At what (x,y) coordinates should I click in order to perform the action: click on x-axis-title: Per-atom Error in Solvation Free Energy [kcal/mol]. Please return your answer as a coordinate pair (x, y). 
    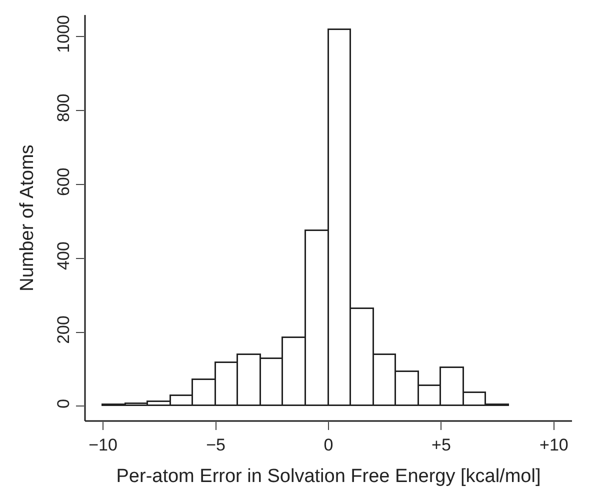
    Looking at the image, I should click on (328, 477).